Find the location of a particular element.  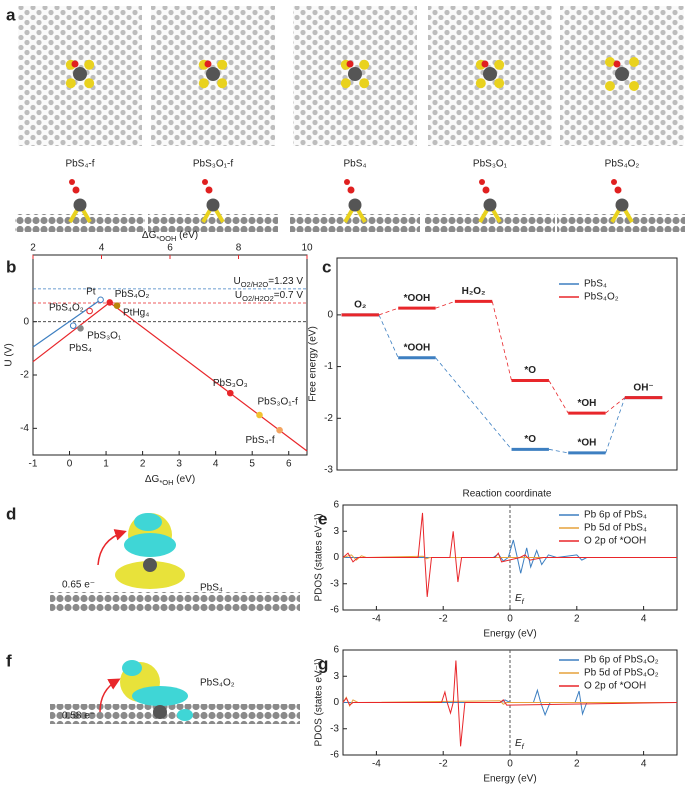

y-tick-label: 3 is located at coordinates (336, 676).